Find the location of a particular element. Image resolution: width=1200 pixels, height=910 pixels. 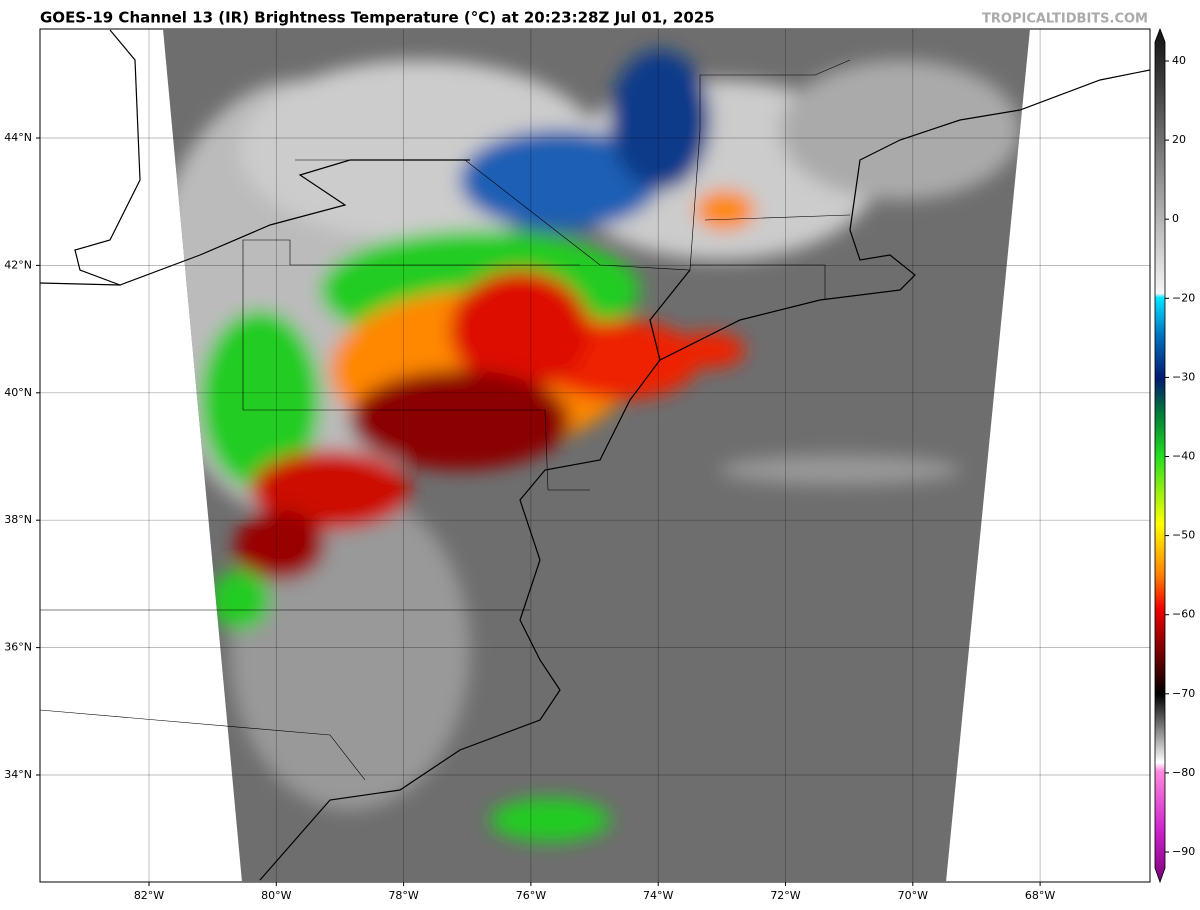

colorbar-label: −80 is located at coordinates (1183, 772).